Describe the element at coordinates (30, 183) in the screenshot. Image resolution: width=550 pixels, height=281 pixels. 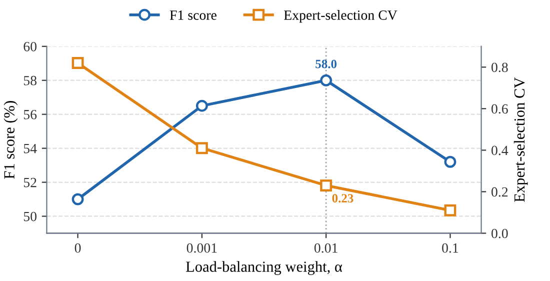
I see `y-tick-label: 52` at that location.